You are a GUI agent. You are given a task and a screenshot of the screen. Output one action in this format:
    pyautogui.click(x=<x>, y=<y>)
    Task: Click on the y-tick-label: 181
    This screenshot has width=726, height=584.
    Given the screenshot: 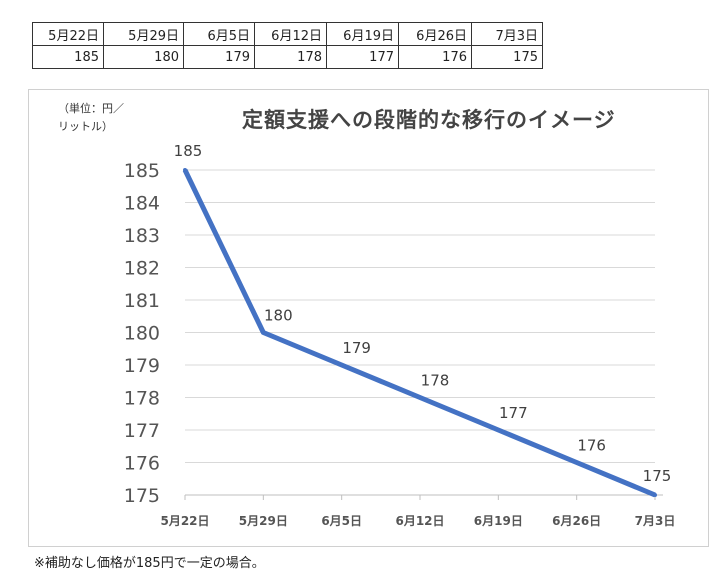 What is the action you would take?
    pyautogui.click(x=142, y=301)
    